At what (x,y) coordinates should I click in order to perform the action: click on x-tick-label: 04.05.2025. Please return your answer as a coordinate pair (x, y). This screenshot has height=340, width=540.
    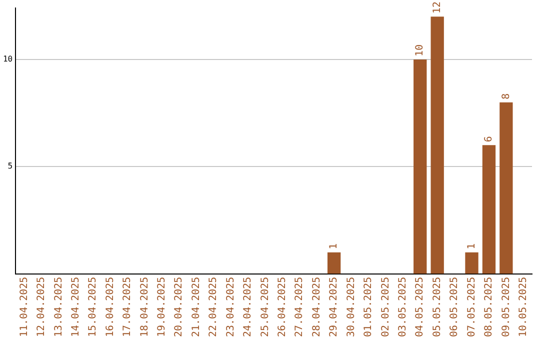
    Looking at the image, I should click on (420, 307).